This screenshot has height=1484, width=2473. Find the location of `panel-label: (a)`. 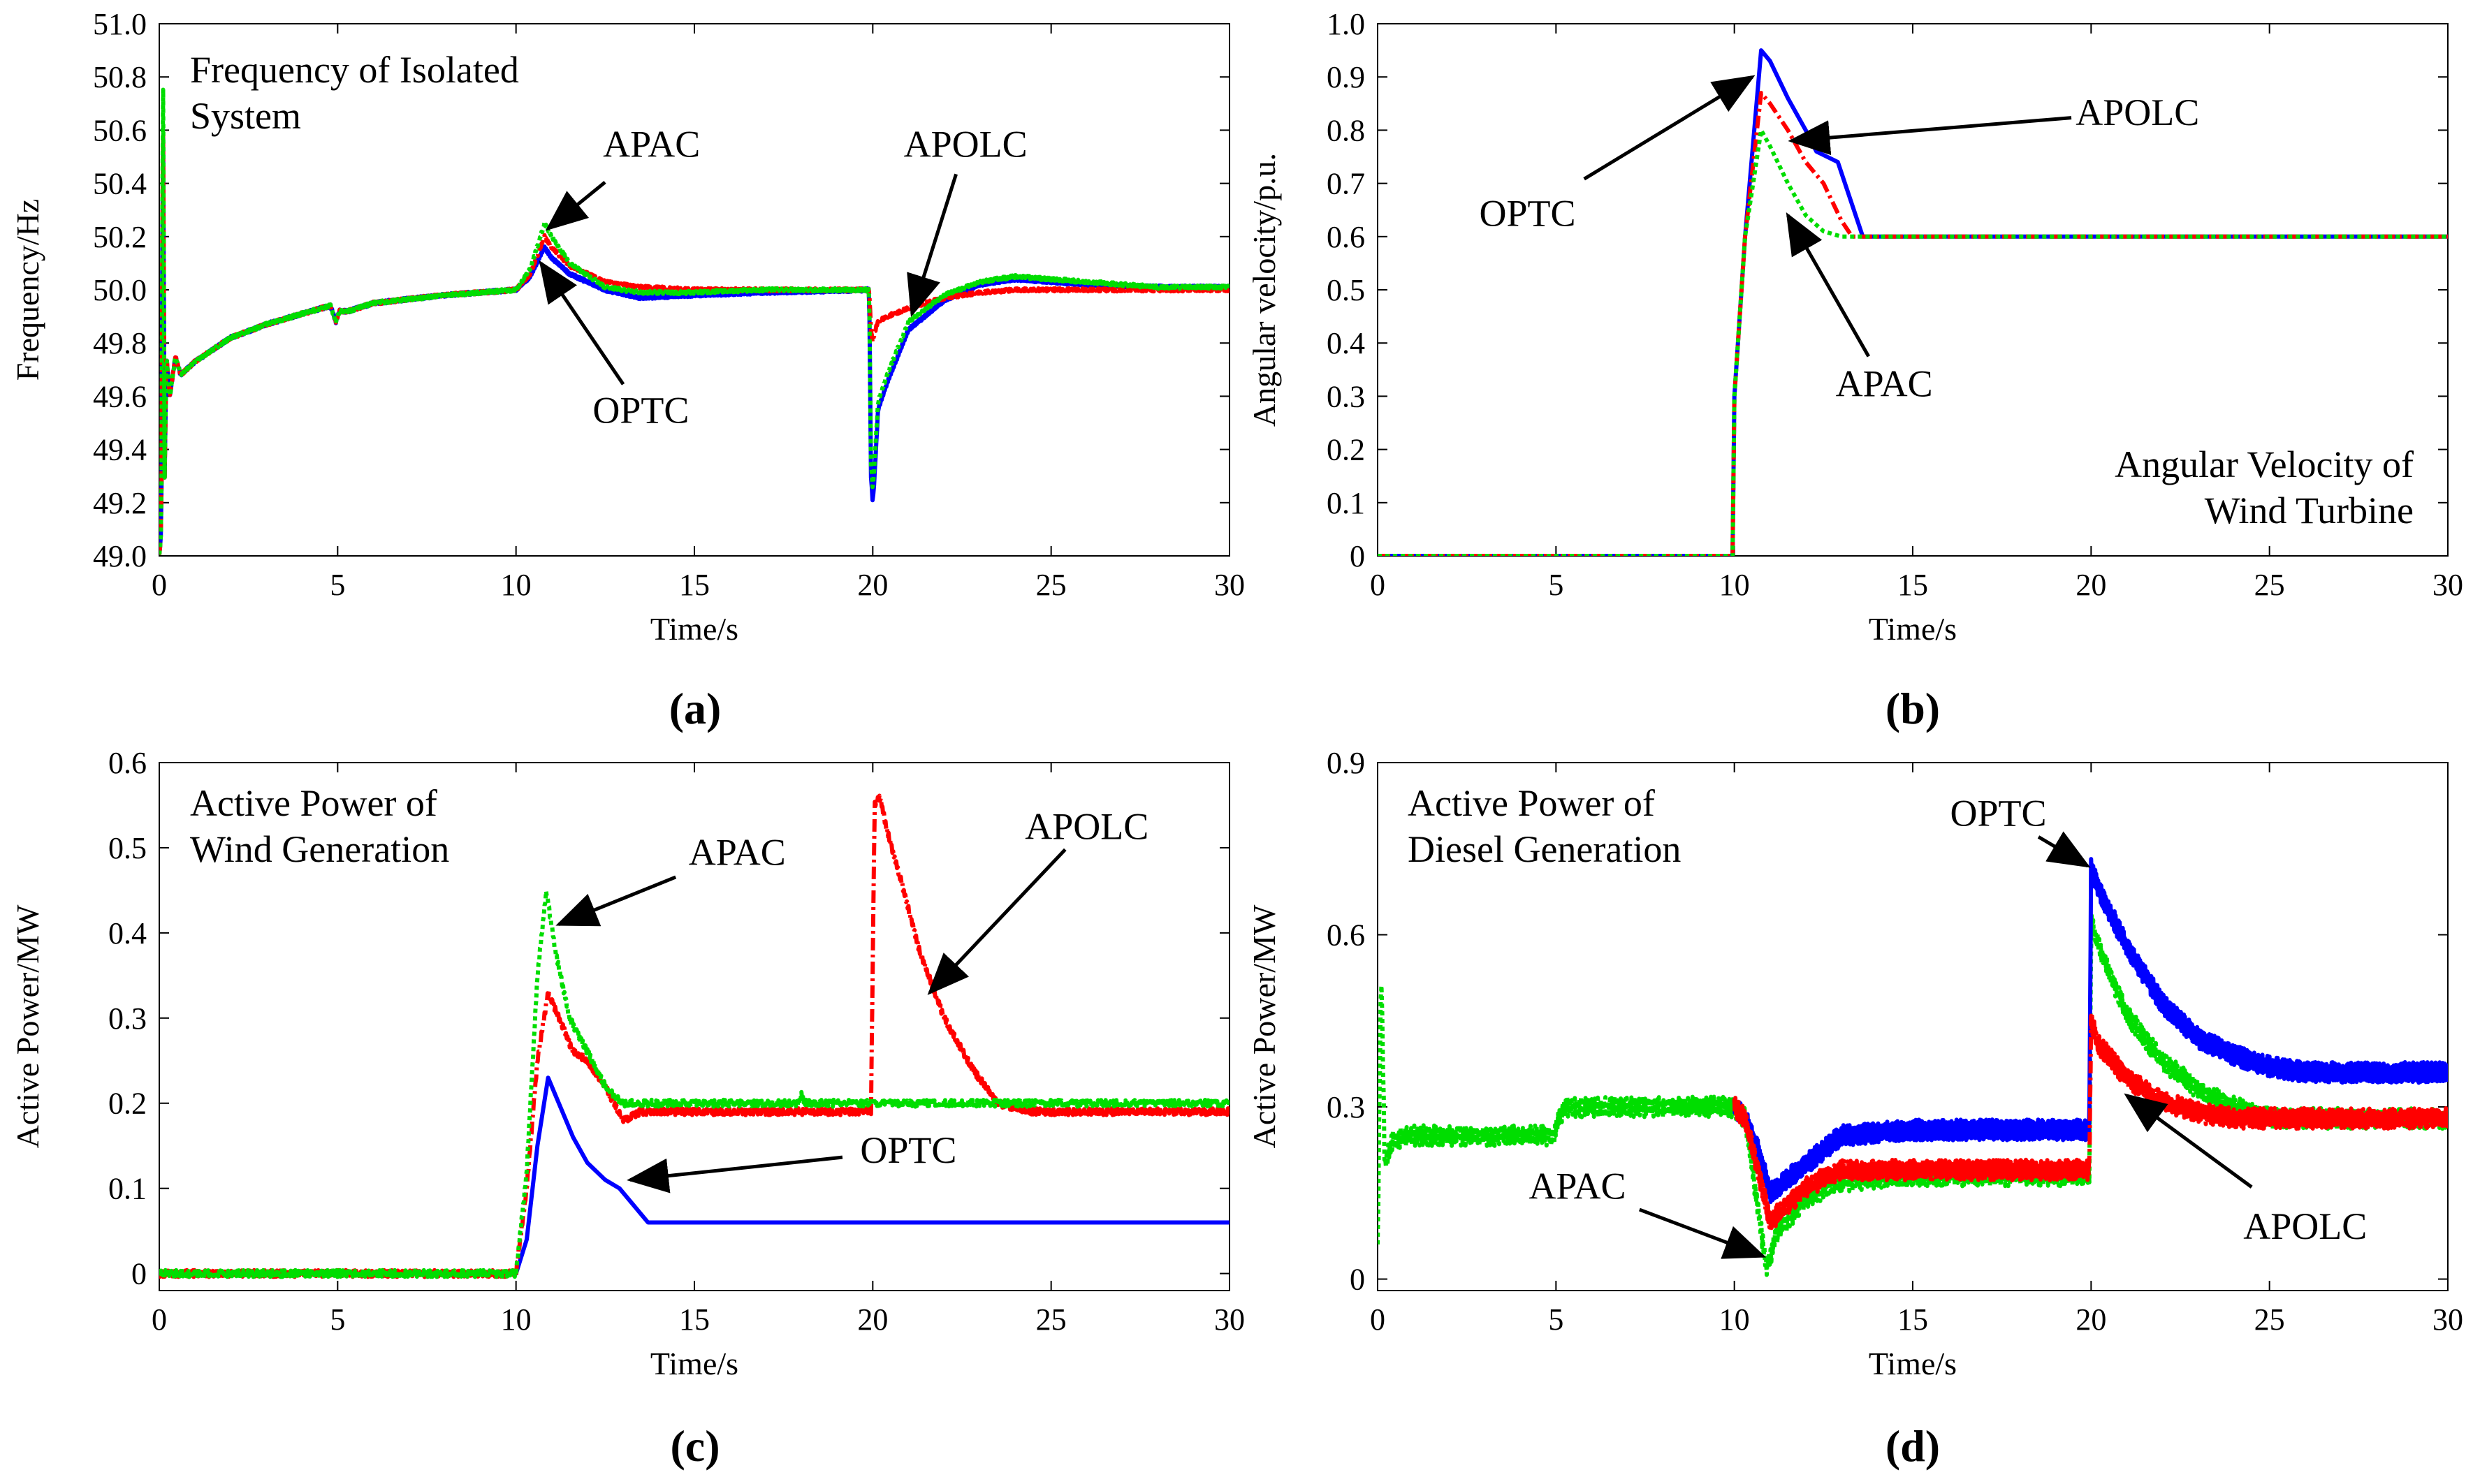

panel-label: (a) is located at coordinates (695, 708).